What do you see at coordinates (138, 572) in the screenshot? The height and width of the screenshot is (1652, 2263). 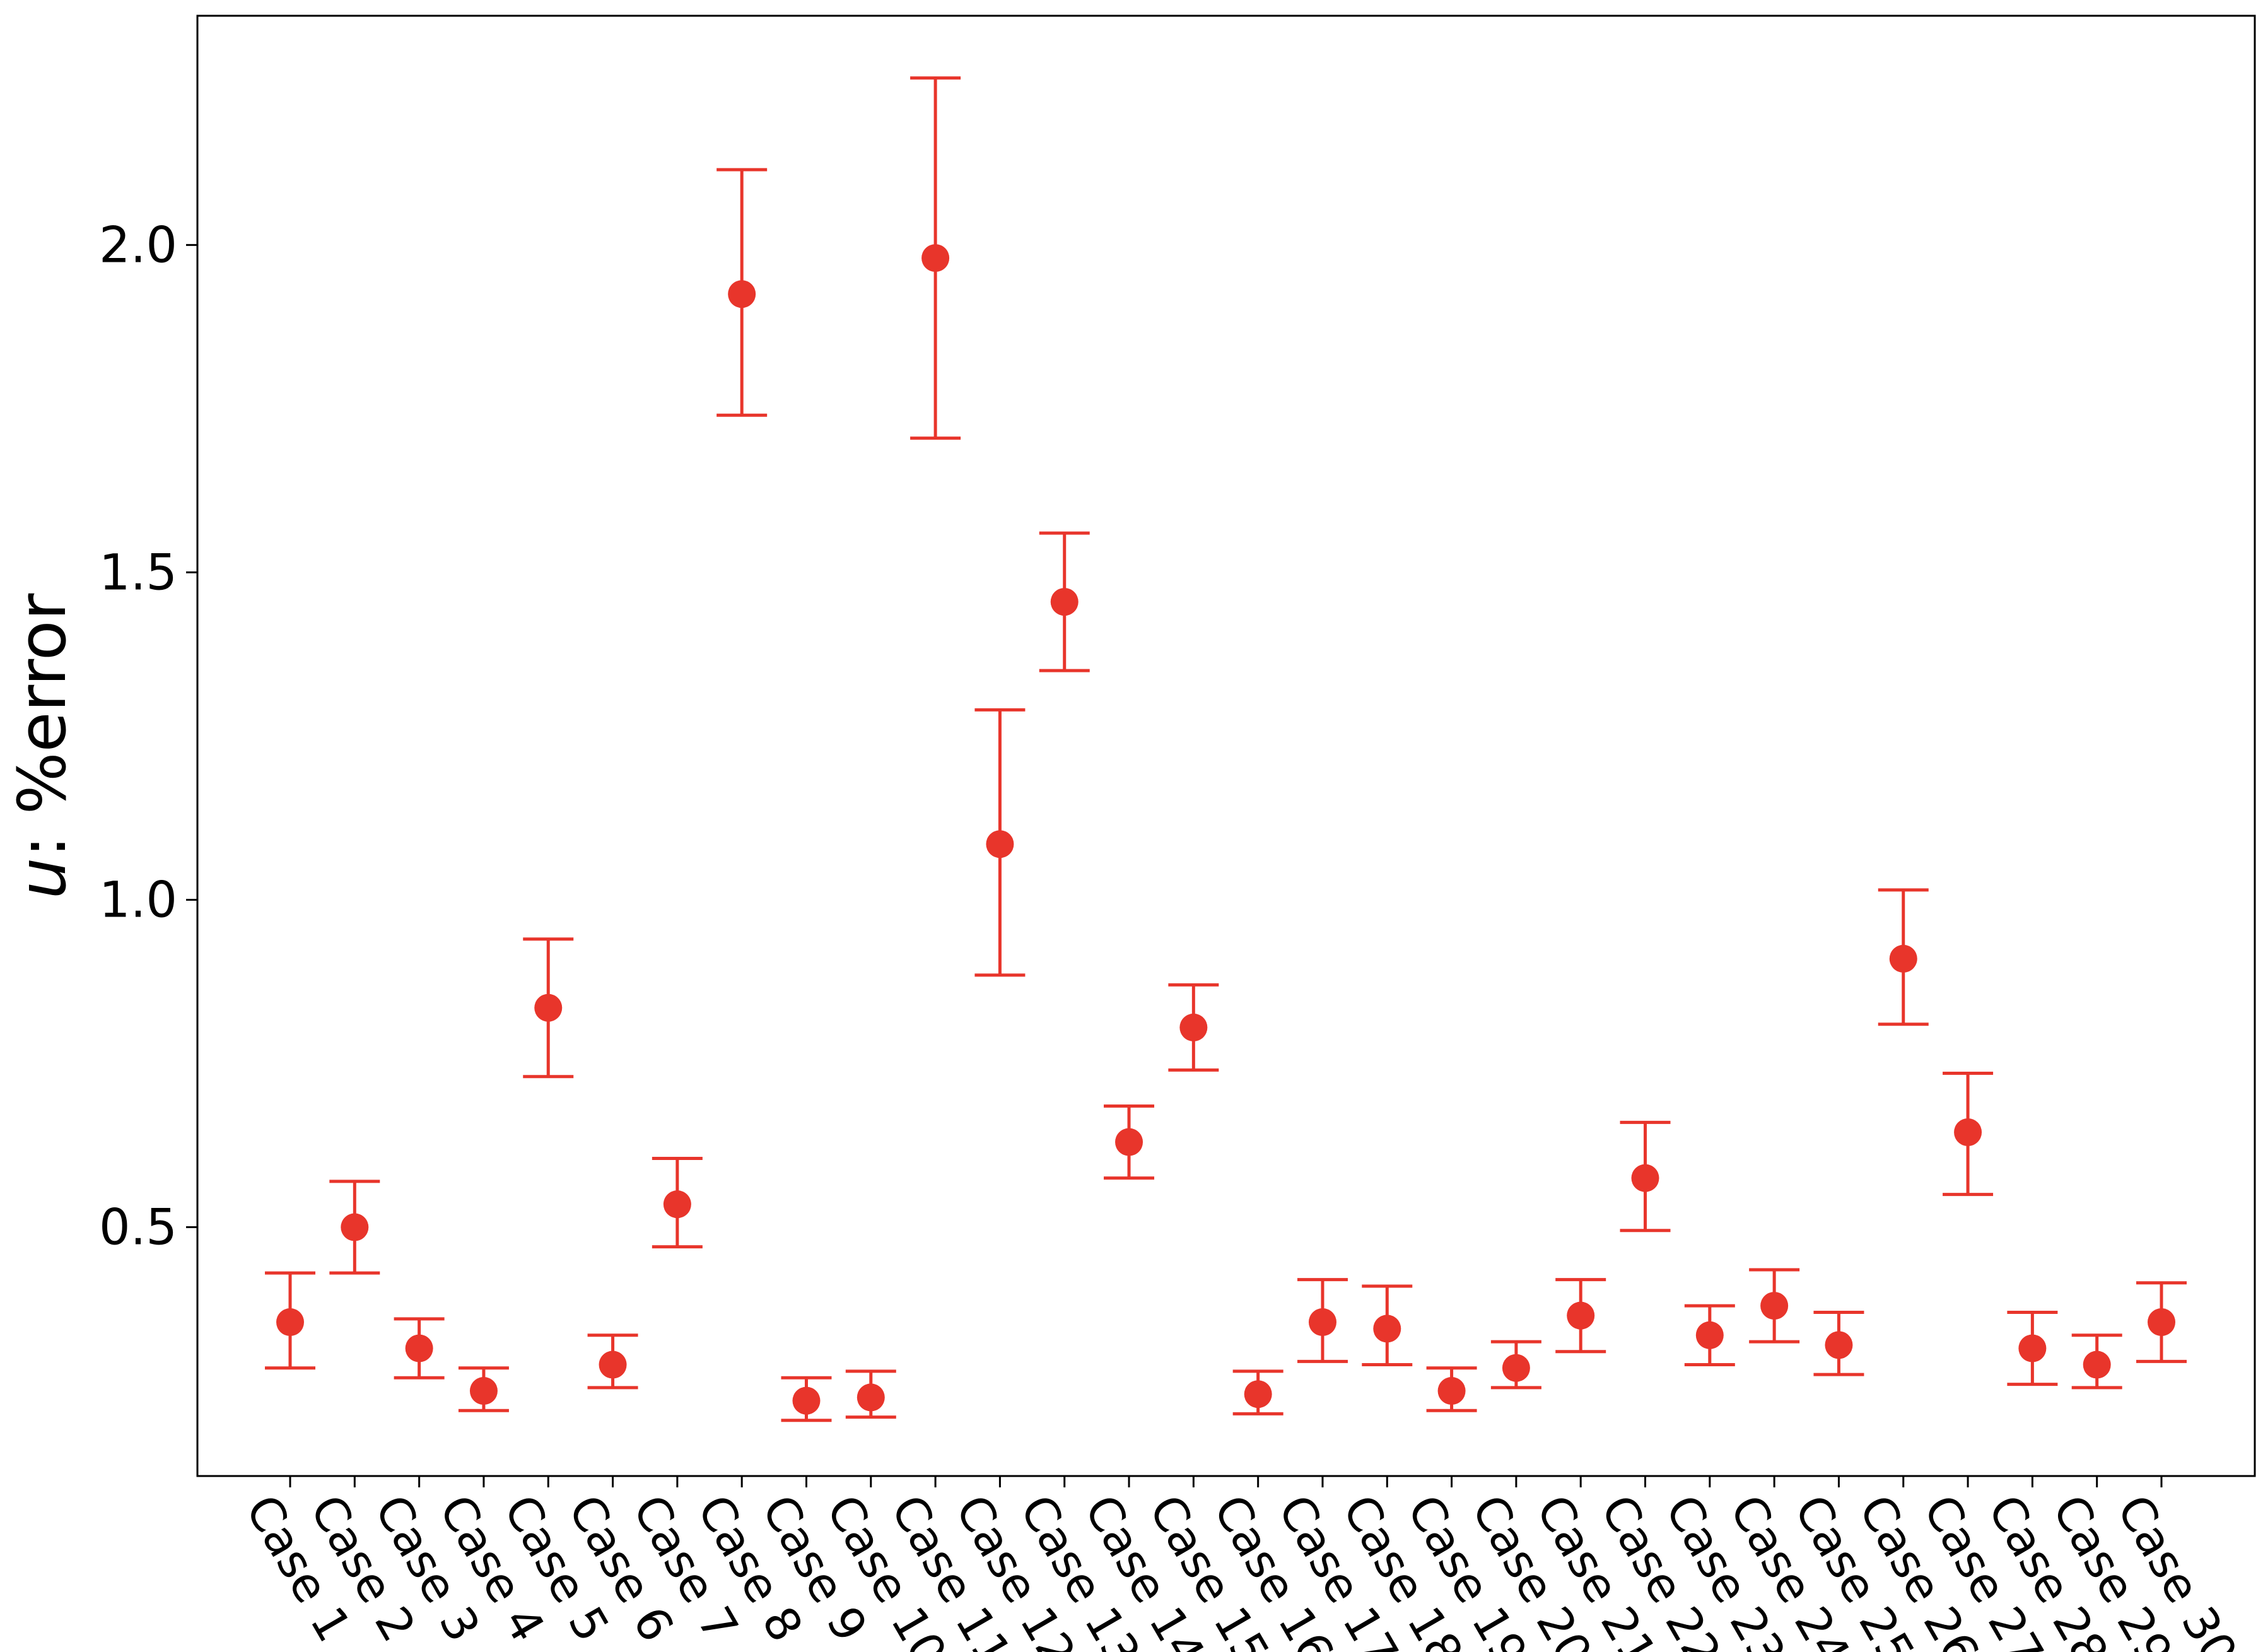 I see `y-tick-label: 1.5` at bounding box center [138, 572].